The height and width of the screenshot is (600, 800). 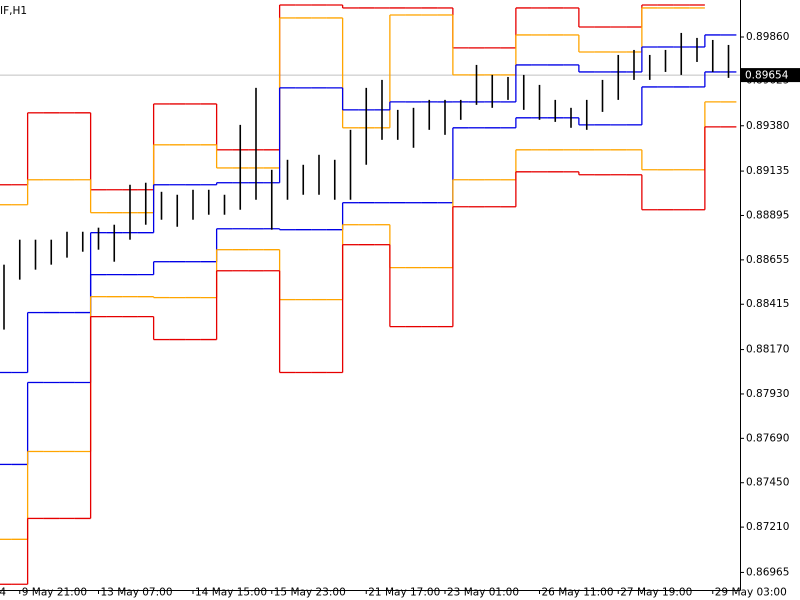 What do you see at coordinates (767, 171) in the screenshot?
I see `y-tick-label: 0.89135` at bounding box center [767, 171].